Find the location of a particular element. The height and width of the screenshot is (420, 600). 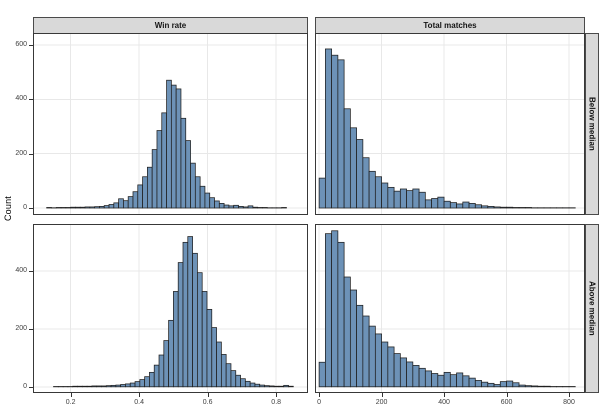

y-tick-label: 600 is located at coordinates (21, 44).